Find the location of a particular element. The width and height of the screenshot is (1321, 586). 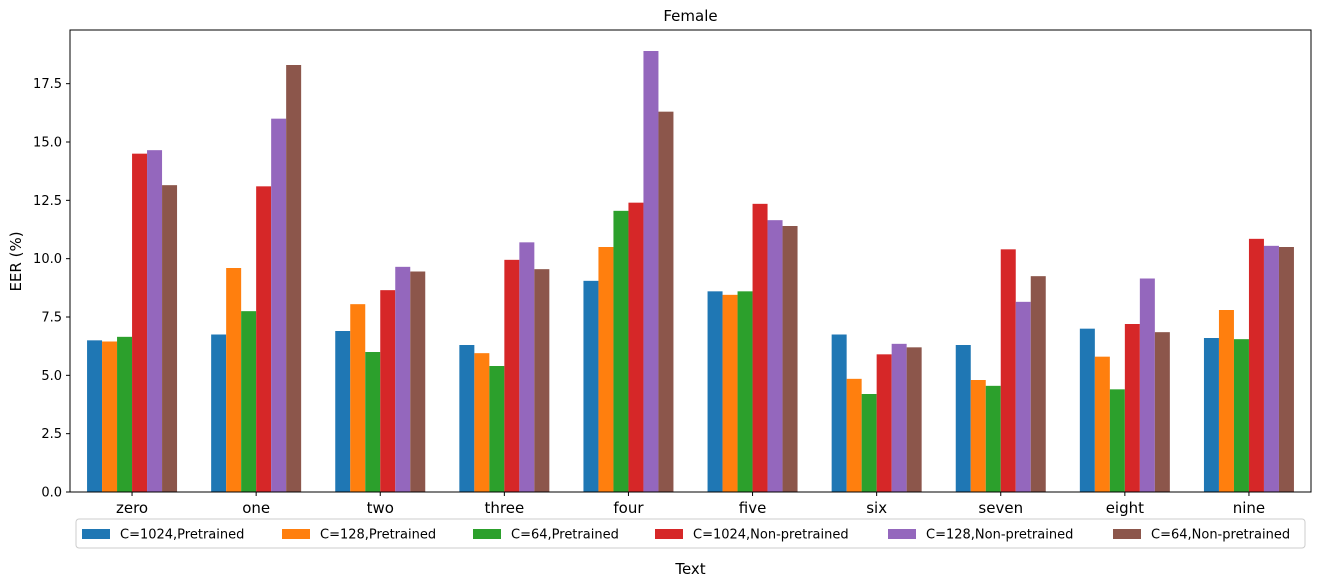

y-axis-label: EER (%) is located at coordinates (16, 261).